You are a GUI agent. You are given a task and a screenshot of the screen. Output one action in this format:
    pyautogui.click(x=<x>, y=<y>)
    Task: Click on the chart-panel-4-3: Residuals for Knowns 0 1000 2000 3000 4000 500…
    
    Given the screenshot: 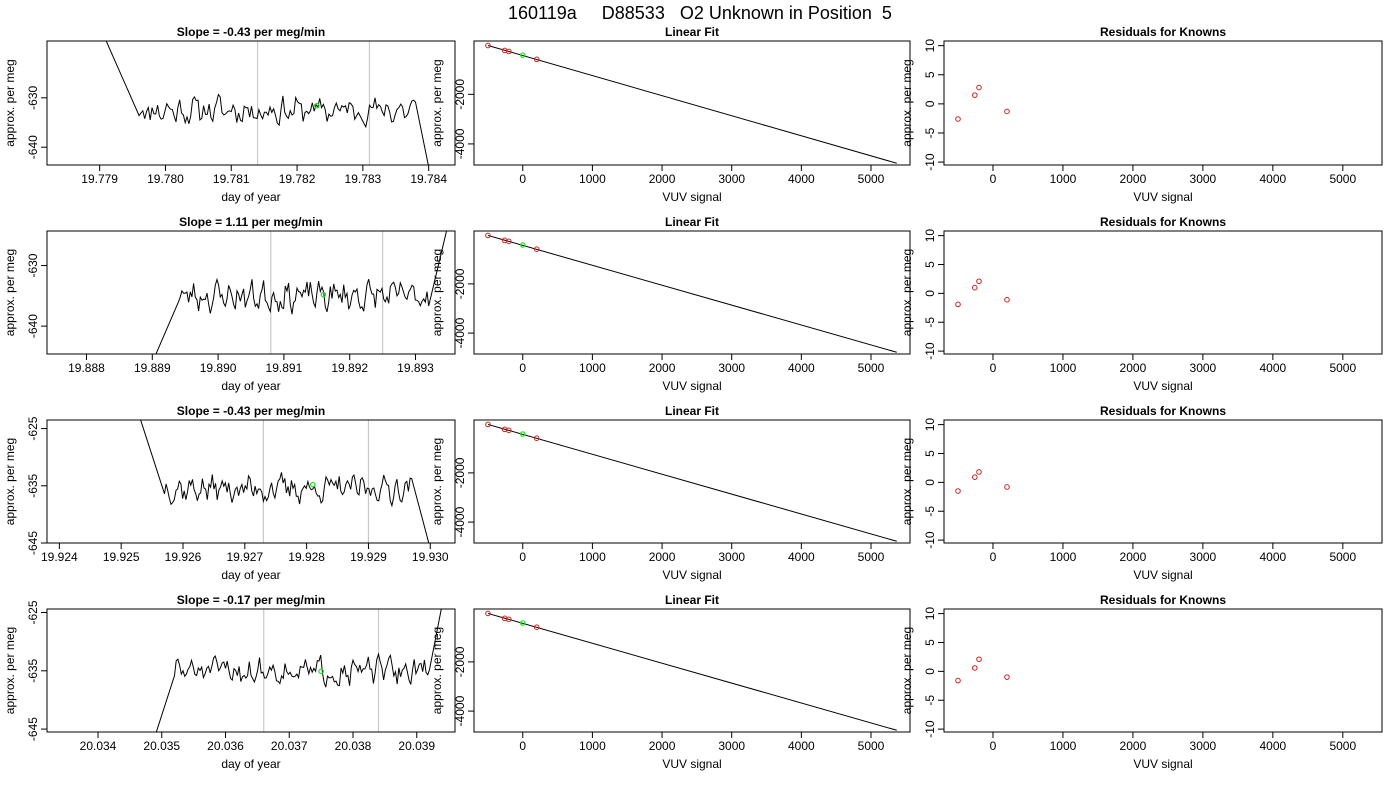 What is the action you would take?
    pyautogui.click(x=1141, y=682)
    